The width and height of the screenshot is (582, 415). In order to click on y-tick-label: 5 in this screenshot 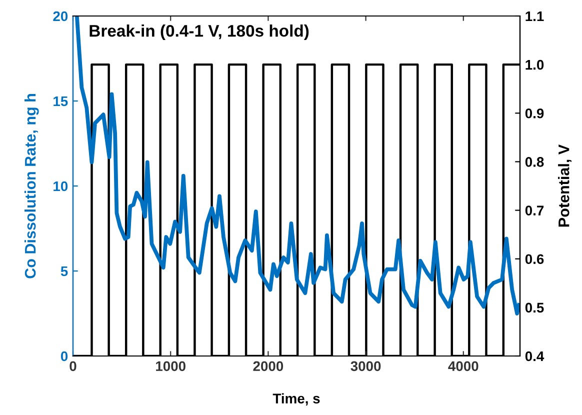, I will do `click(64, 271)`.